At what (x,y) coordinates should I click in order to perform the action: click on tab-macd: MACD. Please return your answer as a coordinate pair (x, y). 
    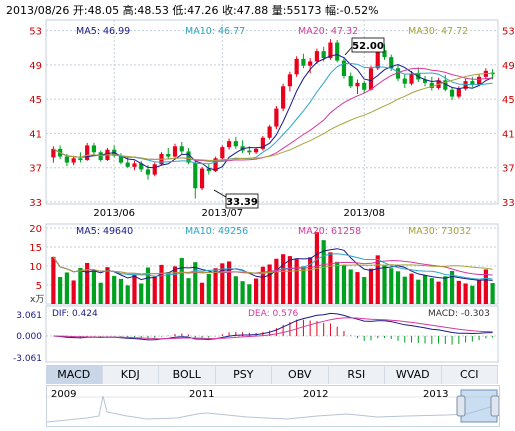
    Looking at the image, I should click on (74, 375).